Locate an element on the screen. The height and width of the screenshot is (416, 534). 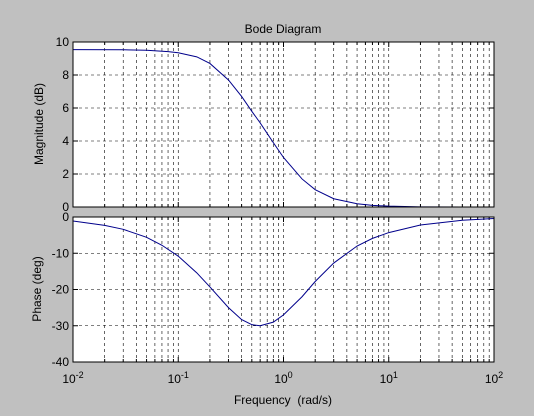
frequency-tick-label: 10¹ is located at coordinates (389, 378).